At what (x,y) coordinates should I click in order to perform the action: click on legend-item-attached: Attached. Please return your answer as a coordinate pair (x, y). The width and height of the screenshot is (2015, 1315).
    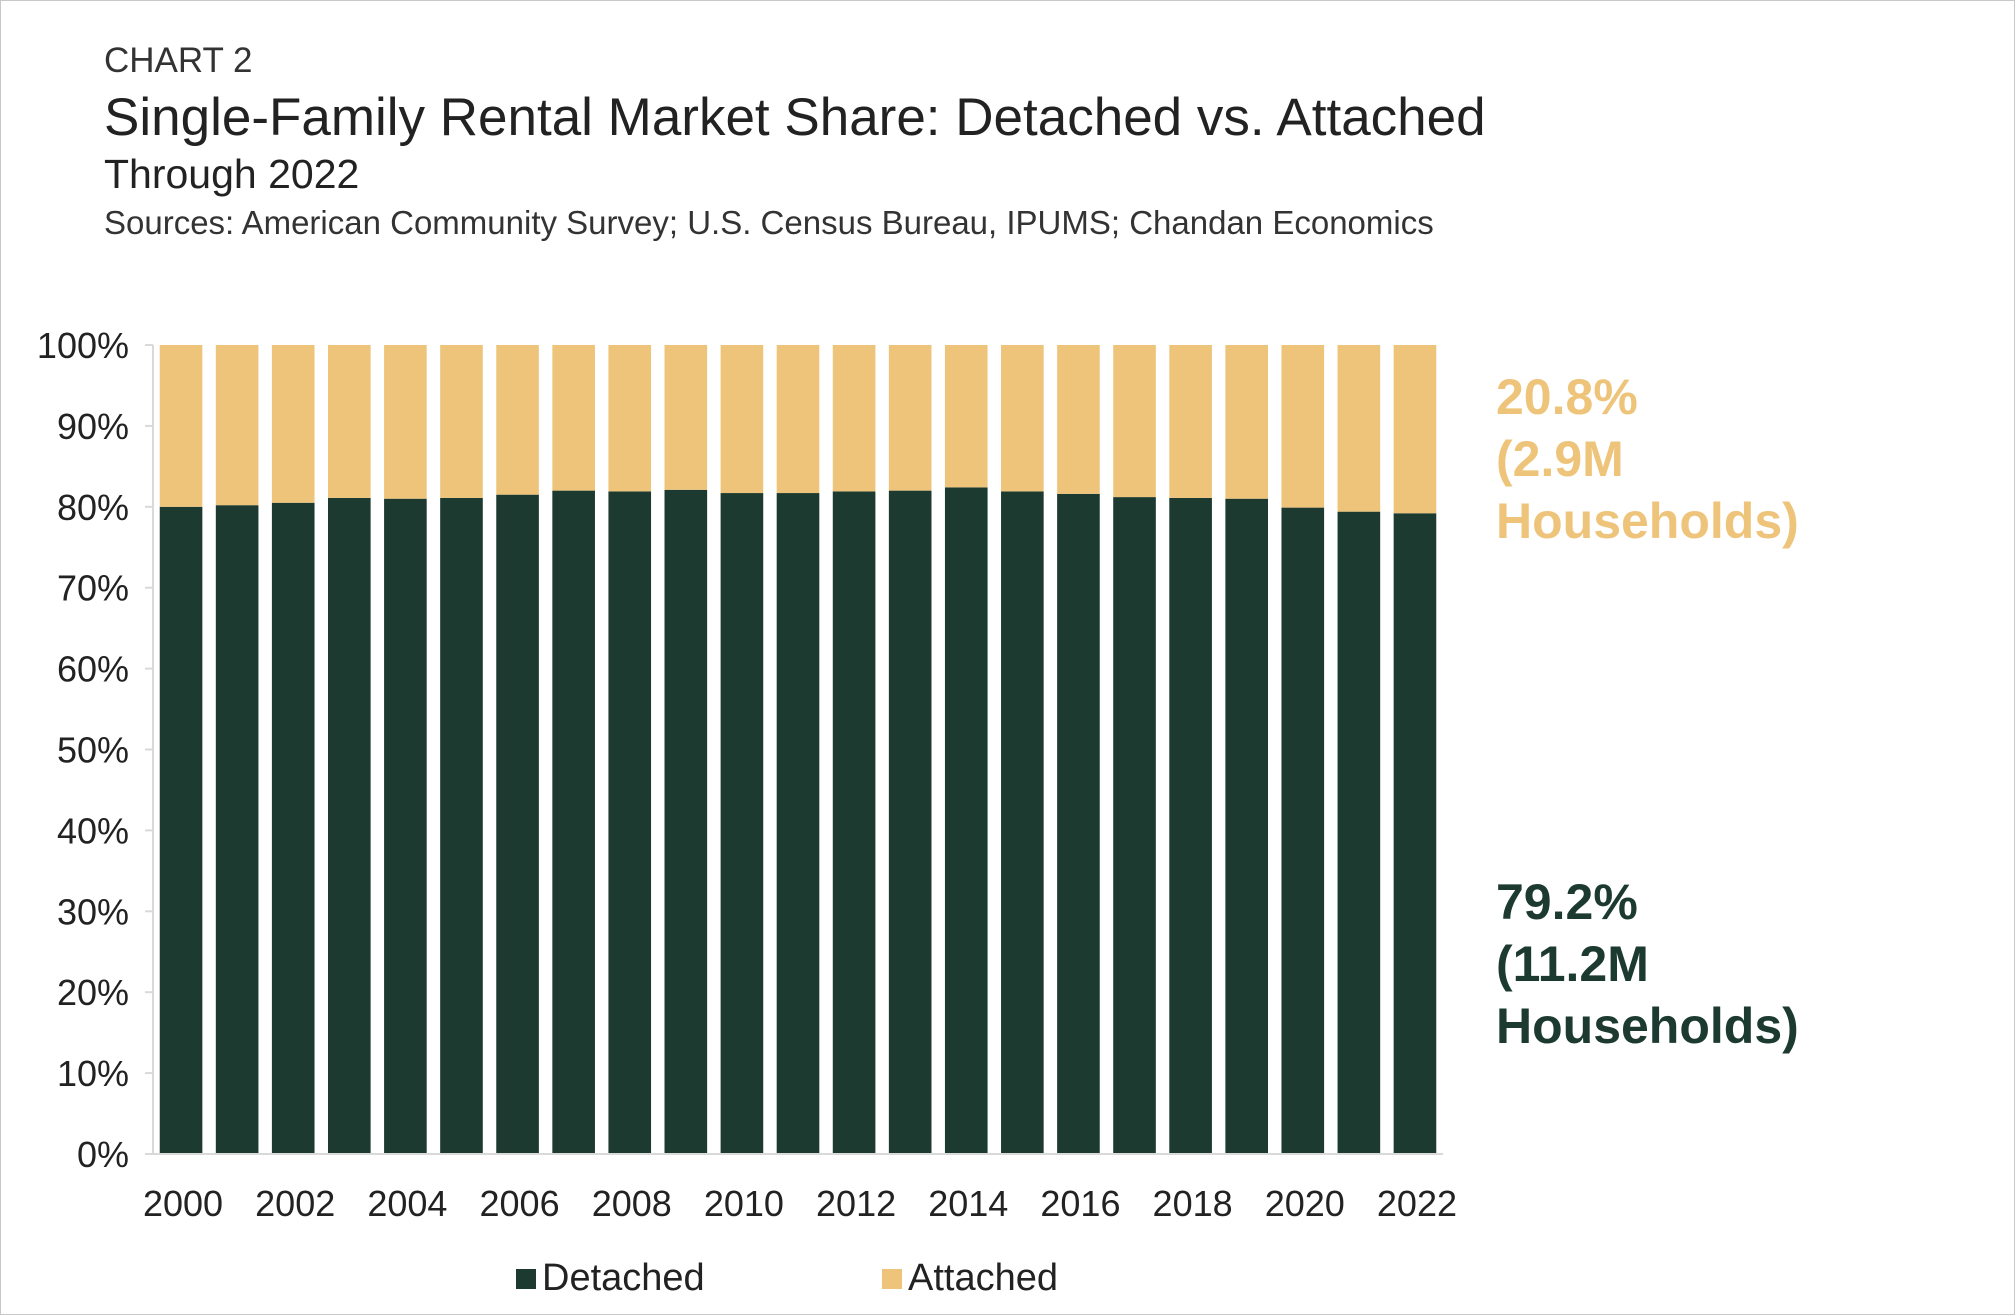
    Looking at the image, I should click on (970, 1278).